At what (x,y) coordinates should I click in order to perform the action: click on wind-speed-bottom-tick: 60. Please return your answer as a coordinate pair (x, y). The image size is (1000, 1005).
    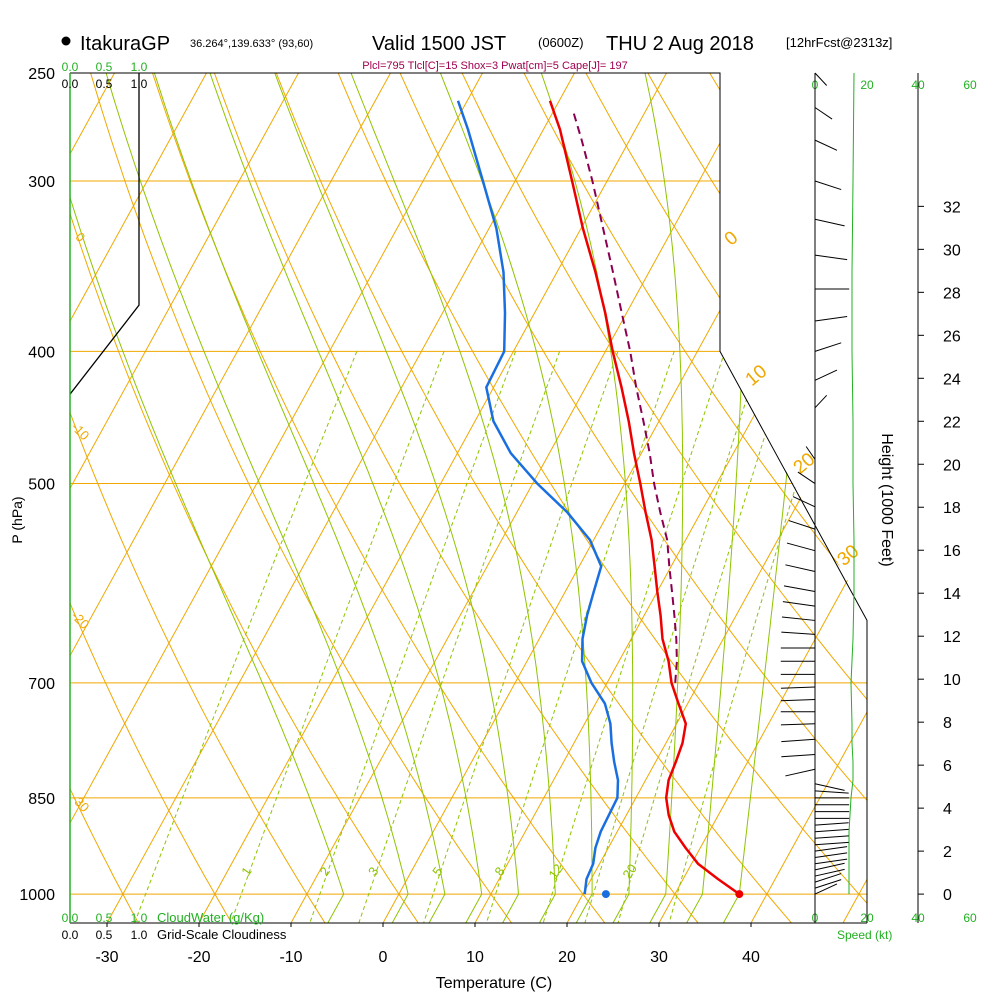
    Looking at the image, I should click on (970, 918).